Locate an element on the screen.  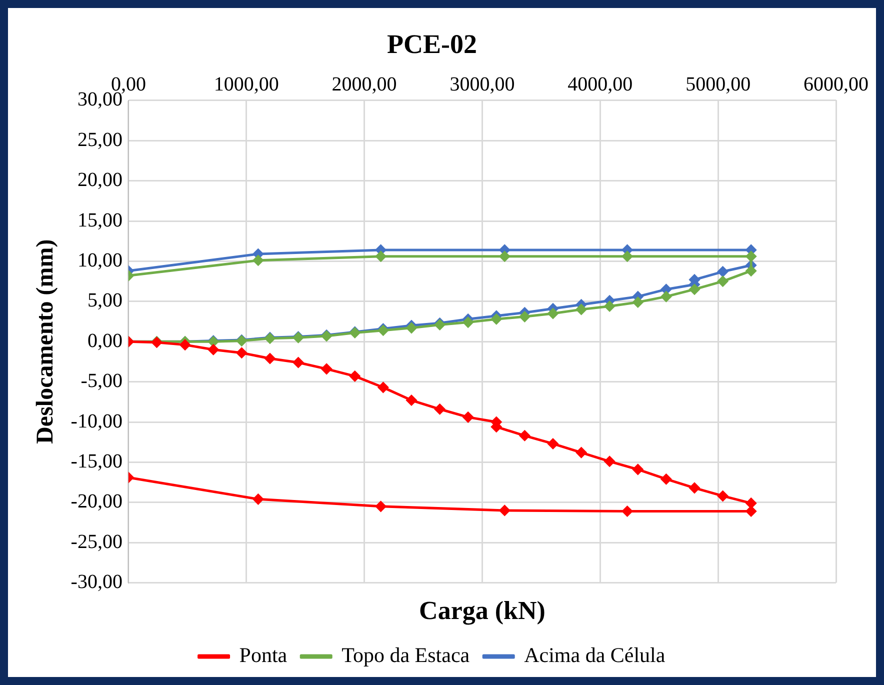
x-tick-label: 1000,00 is located at coordinates (246, 85).